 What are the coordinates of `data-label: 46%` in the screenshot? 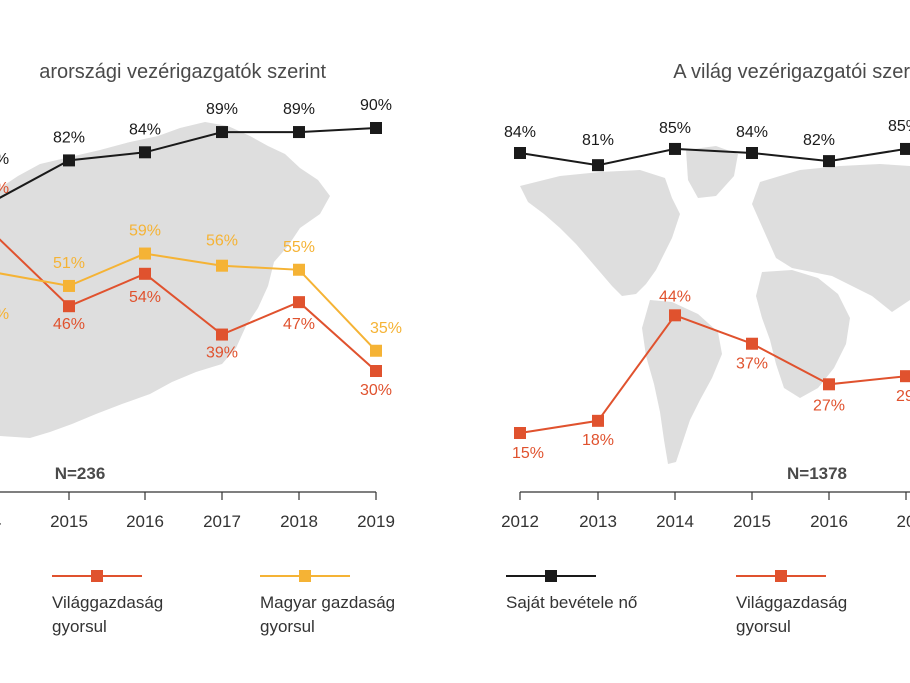 It's located at (69, 324).